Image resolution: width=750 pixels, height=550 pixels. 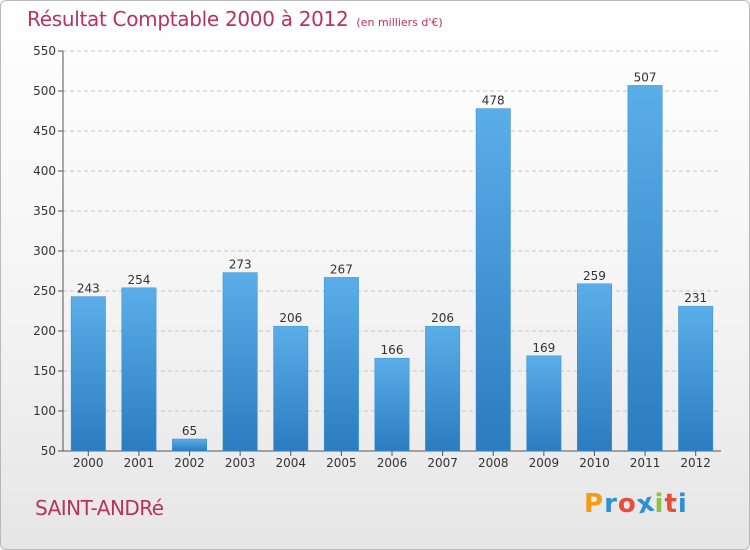 What do you see at coordinates (44, 291) in the screenshot?
I see `y-tick-label: 250` at bounding box center [44, 291].